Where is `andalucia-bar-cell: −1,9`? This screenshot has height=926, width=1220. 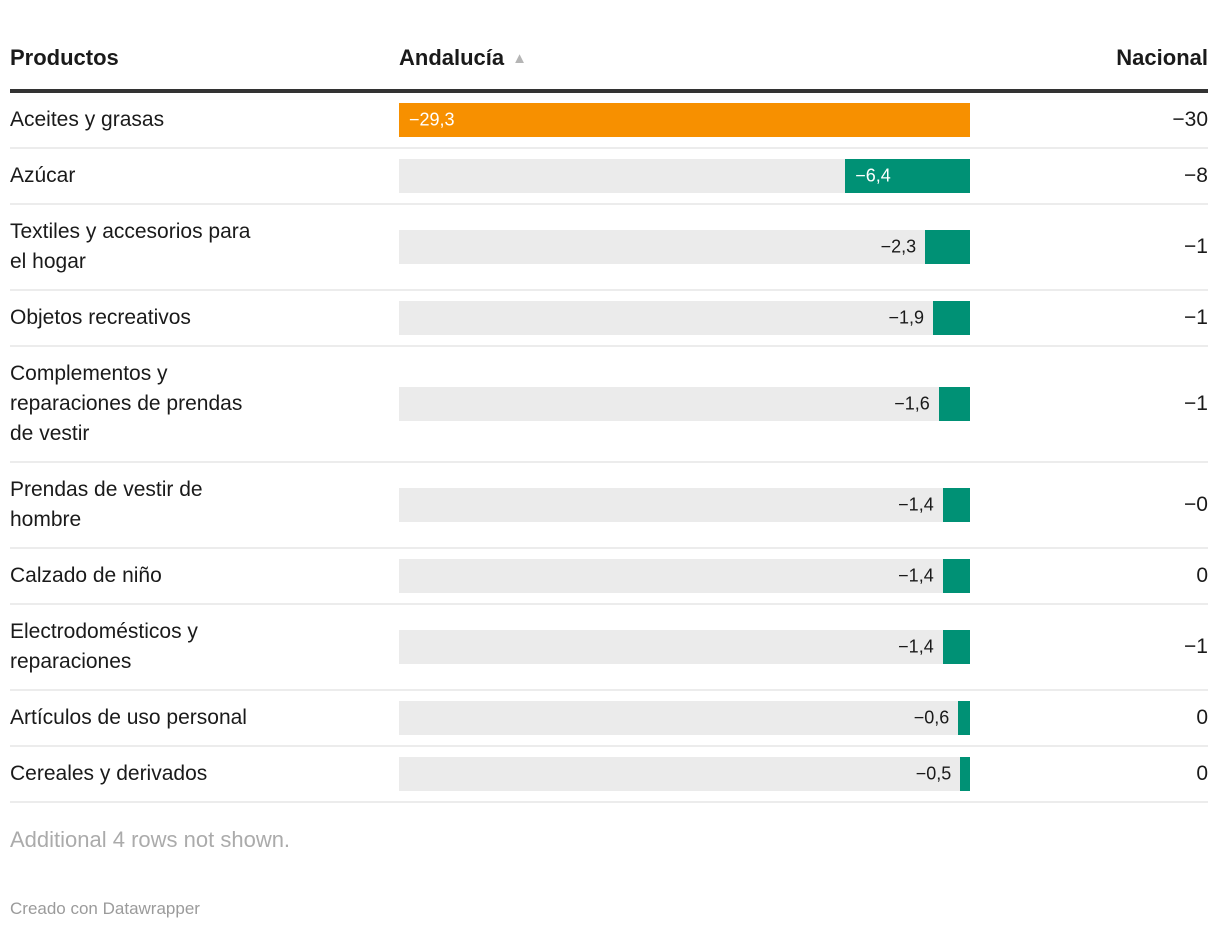 andalucia-bar-cell: −1,9 is located at coordinates (684, 318).